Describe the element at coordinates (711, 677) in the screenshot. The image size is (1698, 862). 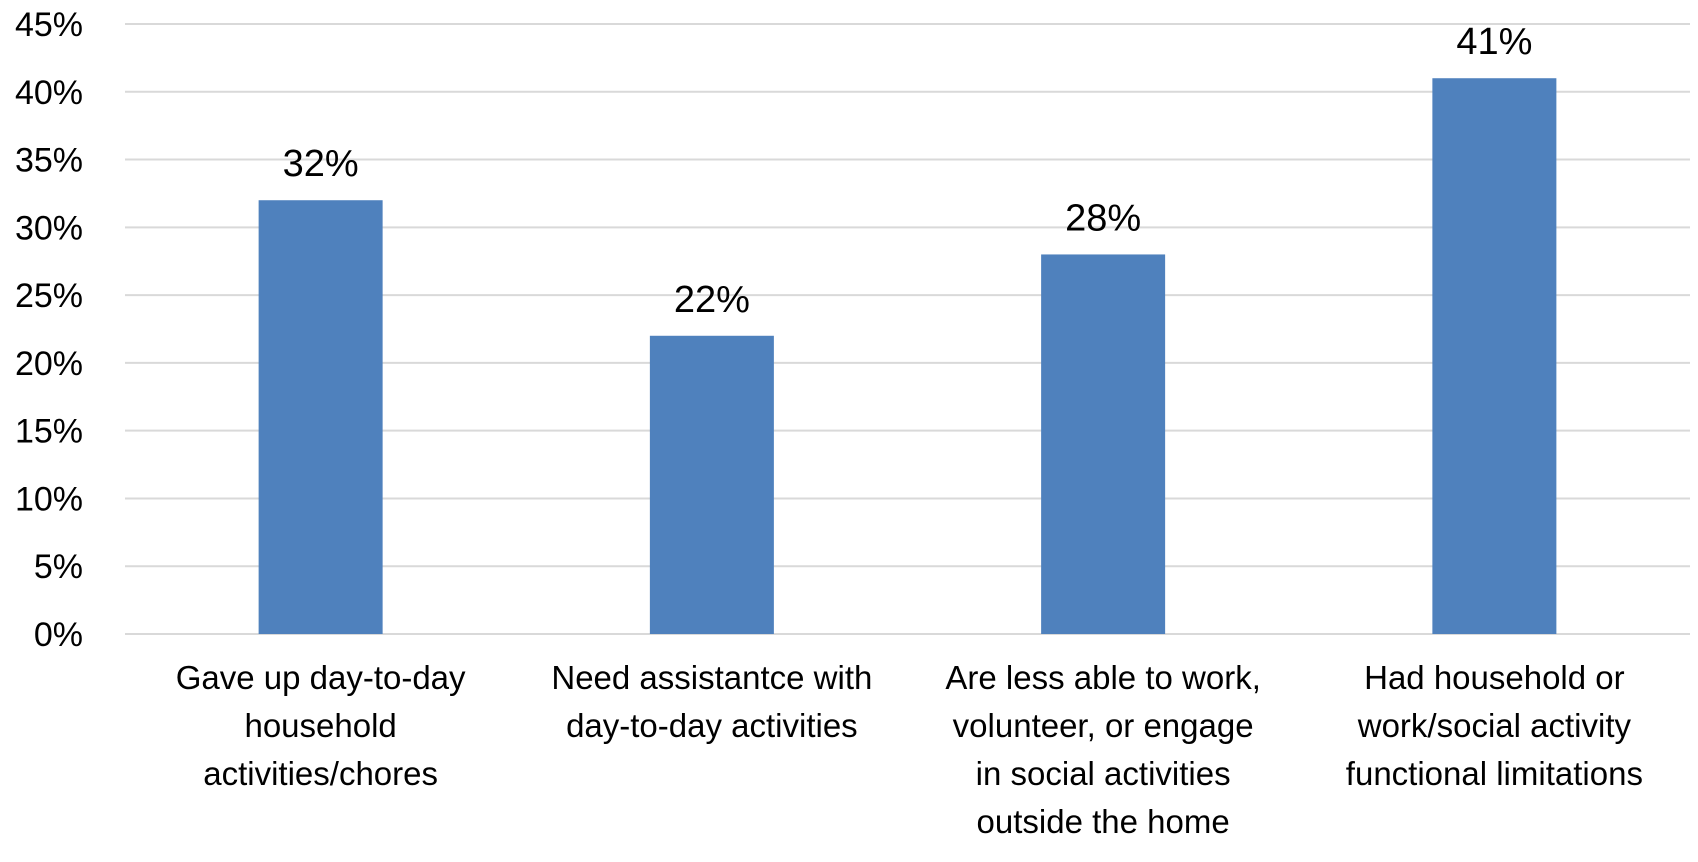
I see `x-category-label-line: Need assistantce with` at that location.